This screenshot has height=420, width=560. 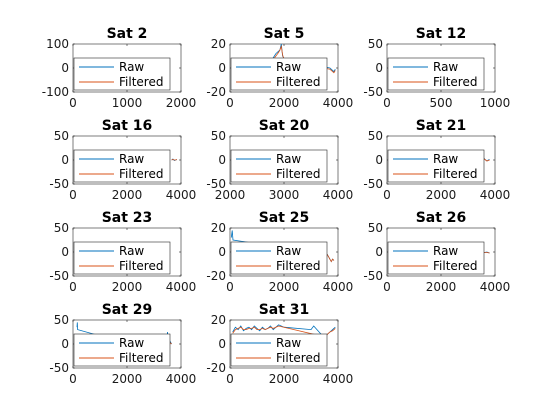 I want to click on subplot-title: Sat 21, so click(x=441, y=126).